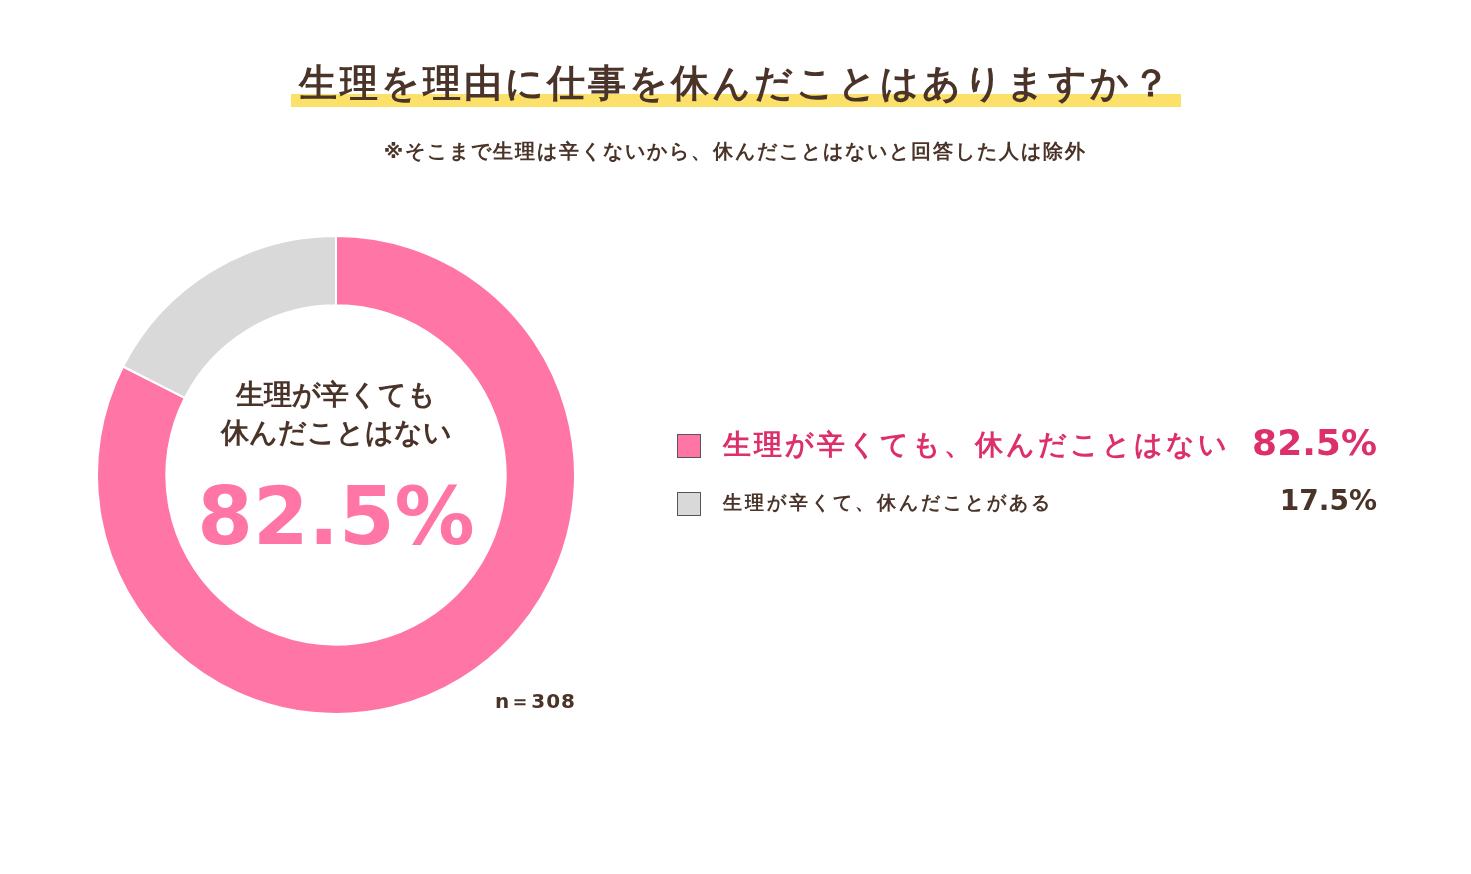  What do you see at coordinates (335, 433) in the screenshot?
I see `text: 休んだことはない` at bounding box center [335, 433].